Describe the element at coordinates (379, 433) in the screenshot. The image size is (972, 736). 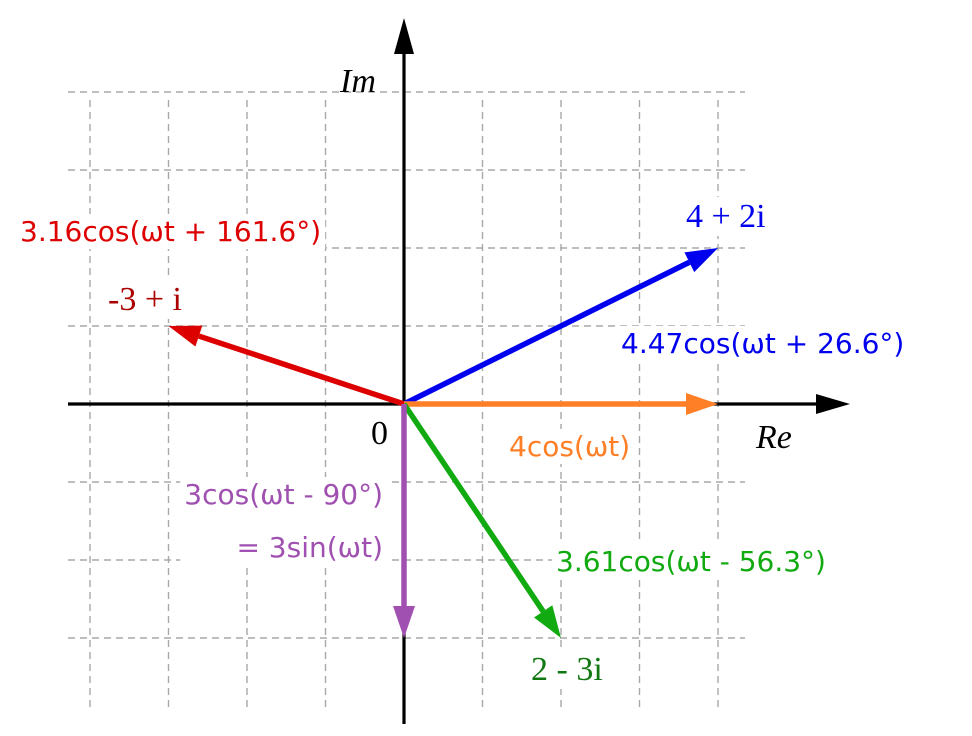
I see `origin-label: 0` at that location.